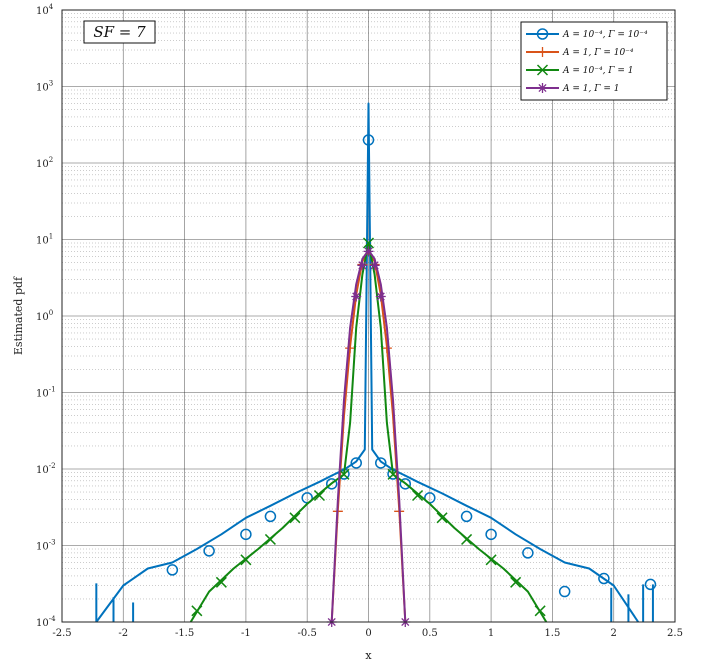 The image size is (702, 666). Describe the element at coordinates (675, 633) in the screenshot. I see `x-tick-label: 2.5` at that location.